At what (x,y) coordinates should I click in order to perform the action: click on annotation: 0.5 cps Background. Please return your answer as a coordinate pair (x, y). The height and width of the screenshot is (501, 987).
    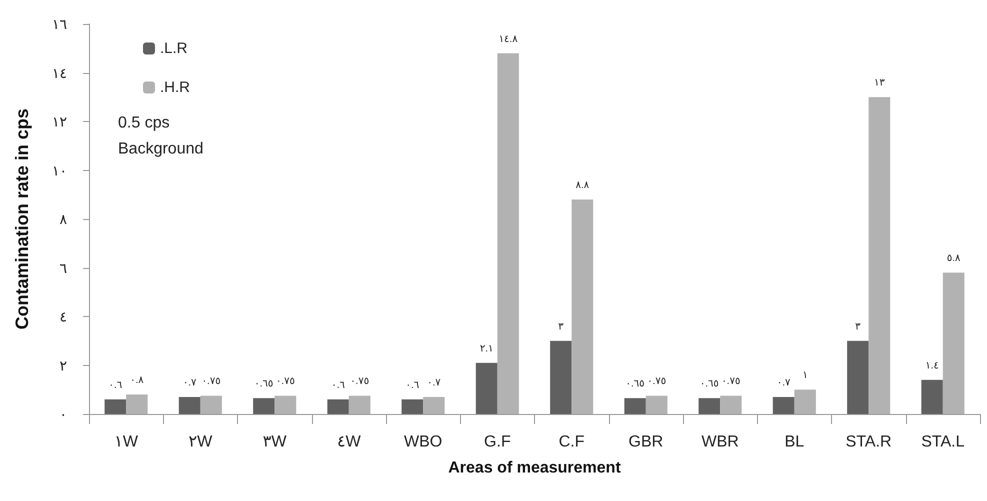
    Looking at the image, I should click on (161, 136).